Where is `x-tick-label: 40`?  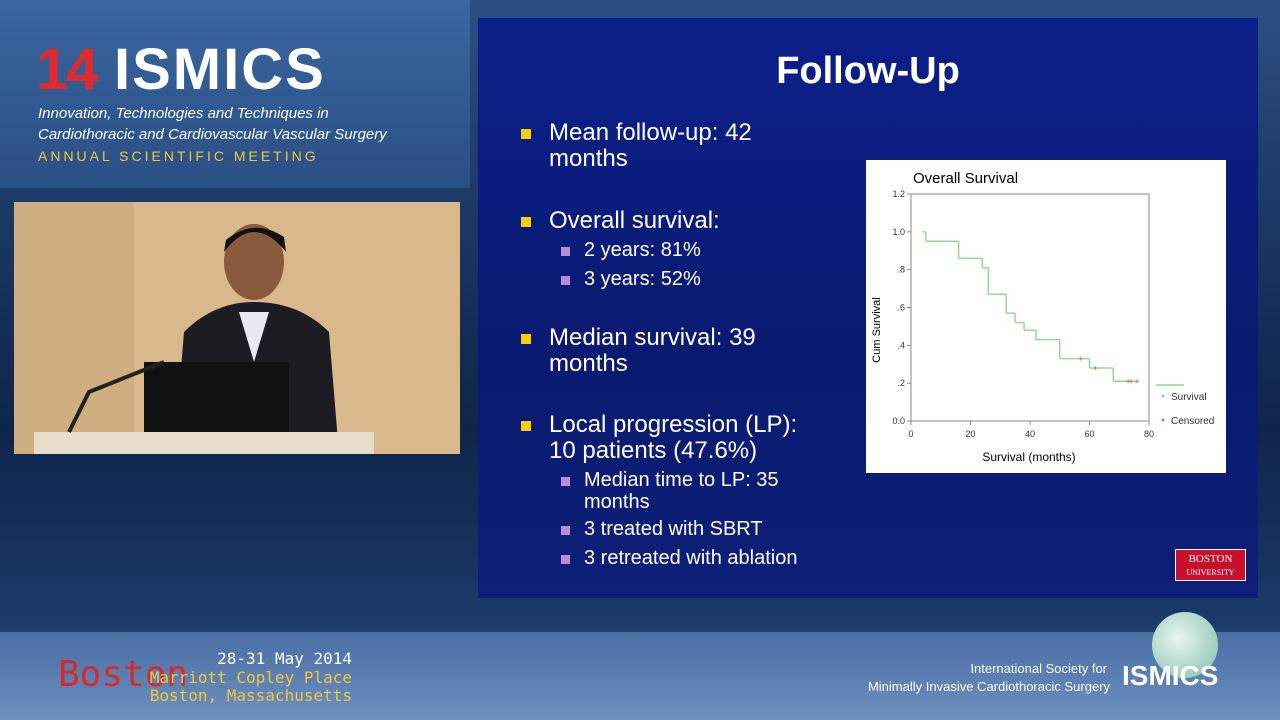
x-tick-label: 40 is located at coordinates (1030, 434).